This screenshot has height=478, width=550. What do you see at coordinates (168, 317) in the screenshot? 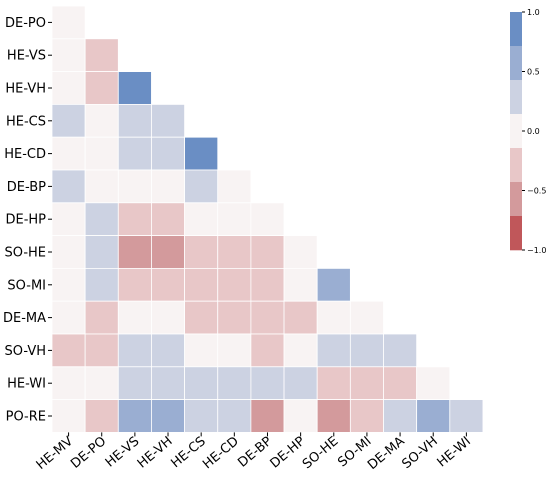
I see `heatmap-cell-de-ma-he-vh` at bounding box center [168, 317].